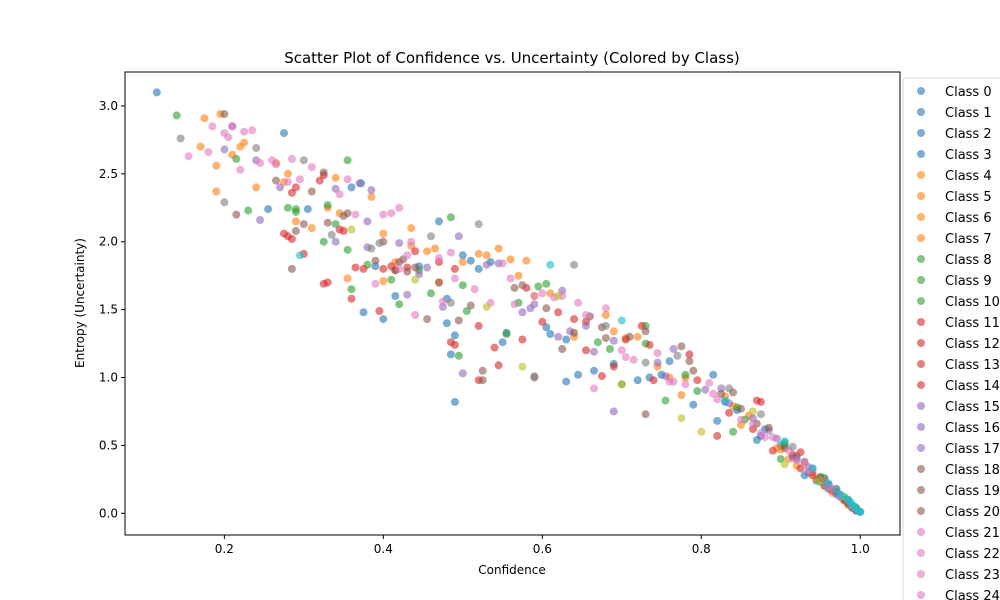 The height and width of the screenshot is (600, 1000). I want to click on legend-item: Class 11, so click(958, 323).